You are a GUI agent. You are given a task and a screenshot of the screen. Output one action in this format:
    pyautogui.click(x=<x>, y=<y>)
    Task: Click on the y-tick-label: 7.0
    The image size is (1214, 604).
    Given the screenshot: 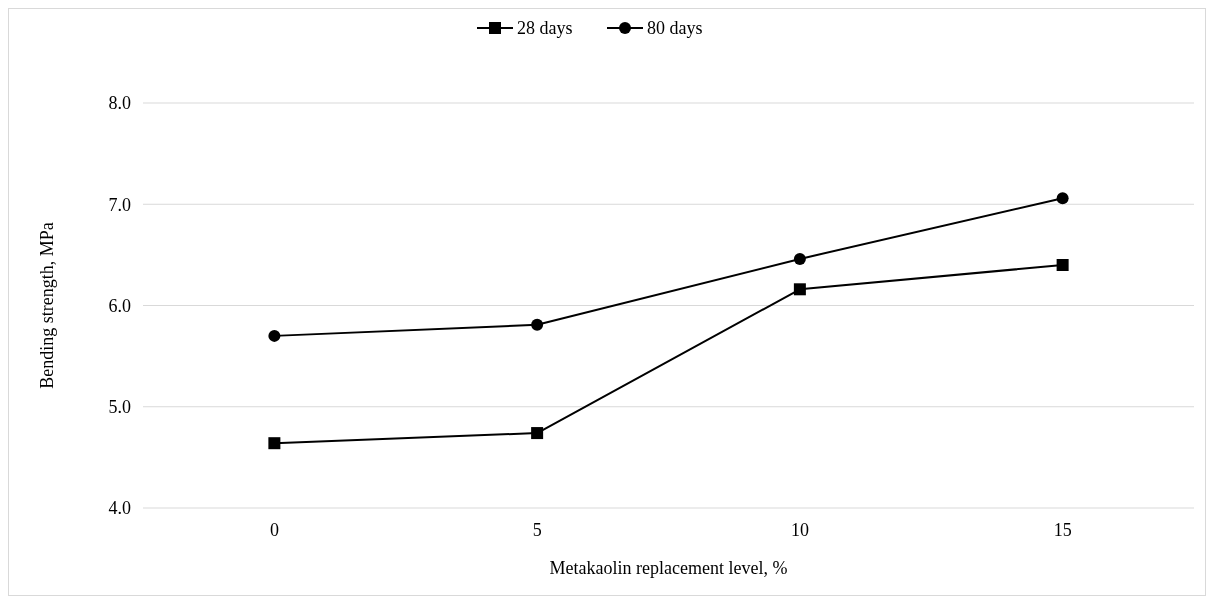 What is the action you would take?
    pyautogui.click(x=119, y=204)
    